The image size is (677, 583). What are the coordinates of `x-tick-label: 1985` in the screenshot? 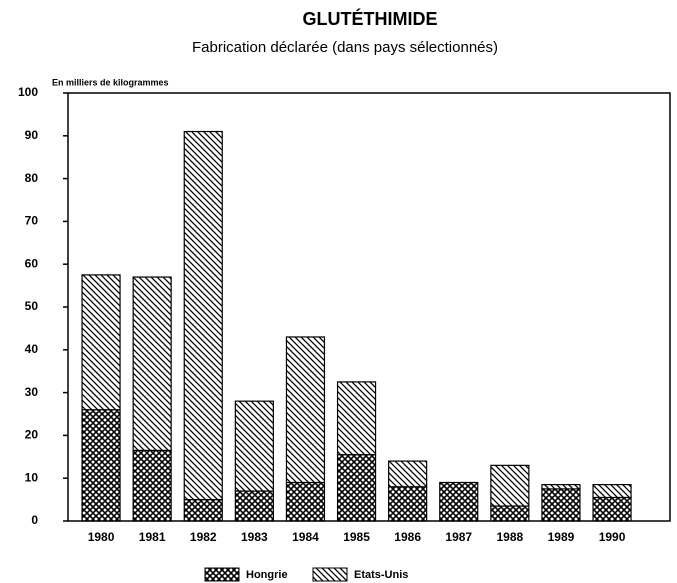 It's located at (356, 537).